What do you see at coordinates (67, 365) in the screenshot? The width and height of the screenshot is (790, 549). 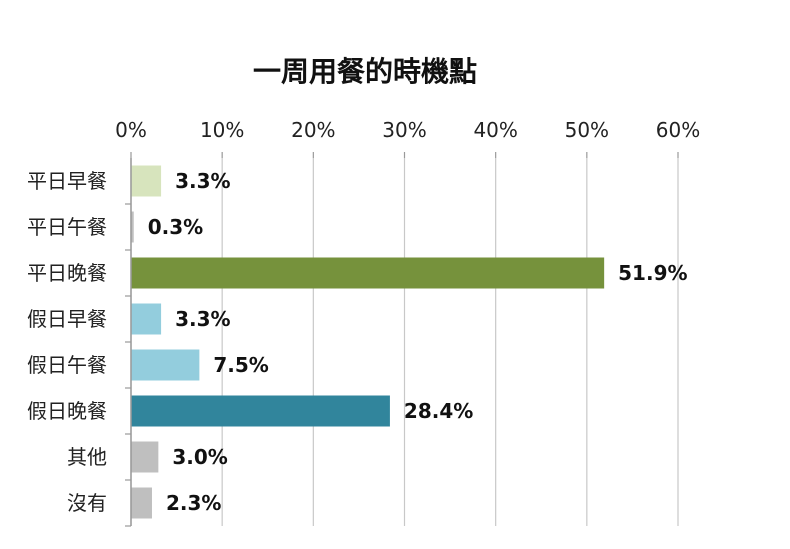 I see `category-label: 假日午餐` at bounding box center [67, 365].